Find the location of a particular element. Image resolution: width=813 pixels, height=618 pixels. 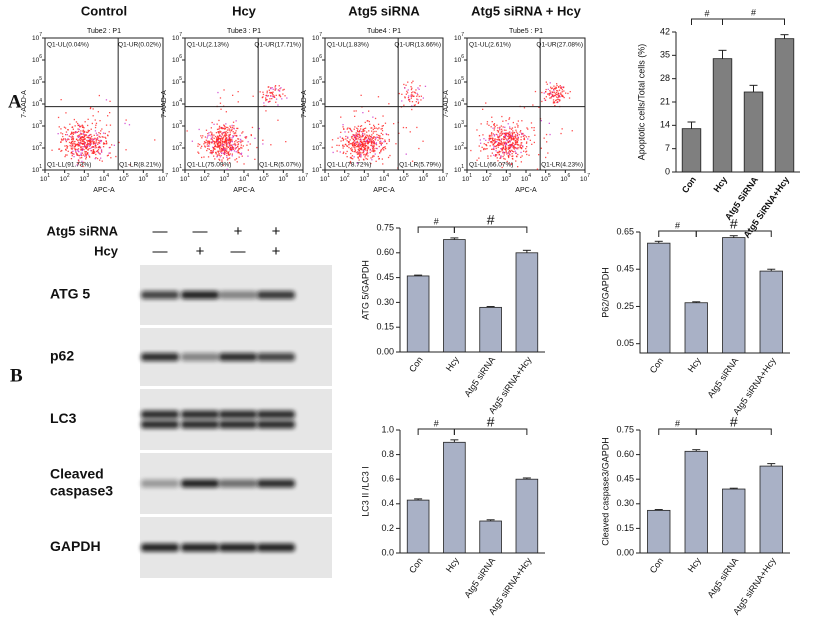

y-tick-label: 28 is located at coordinates (665, 78).